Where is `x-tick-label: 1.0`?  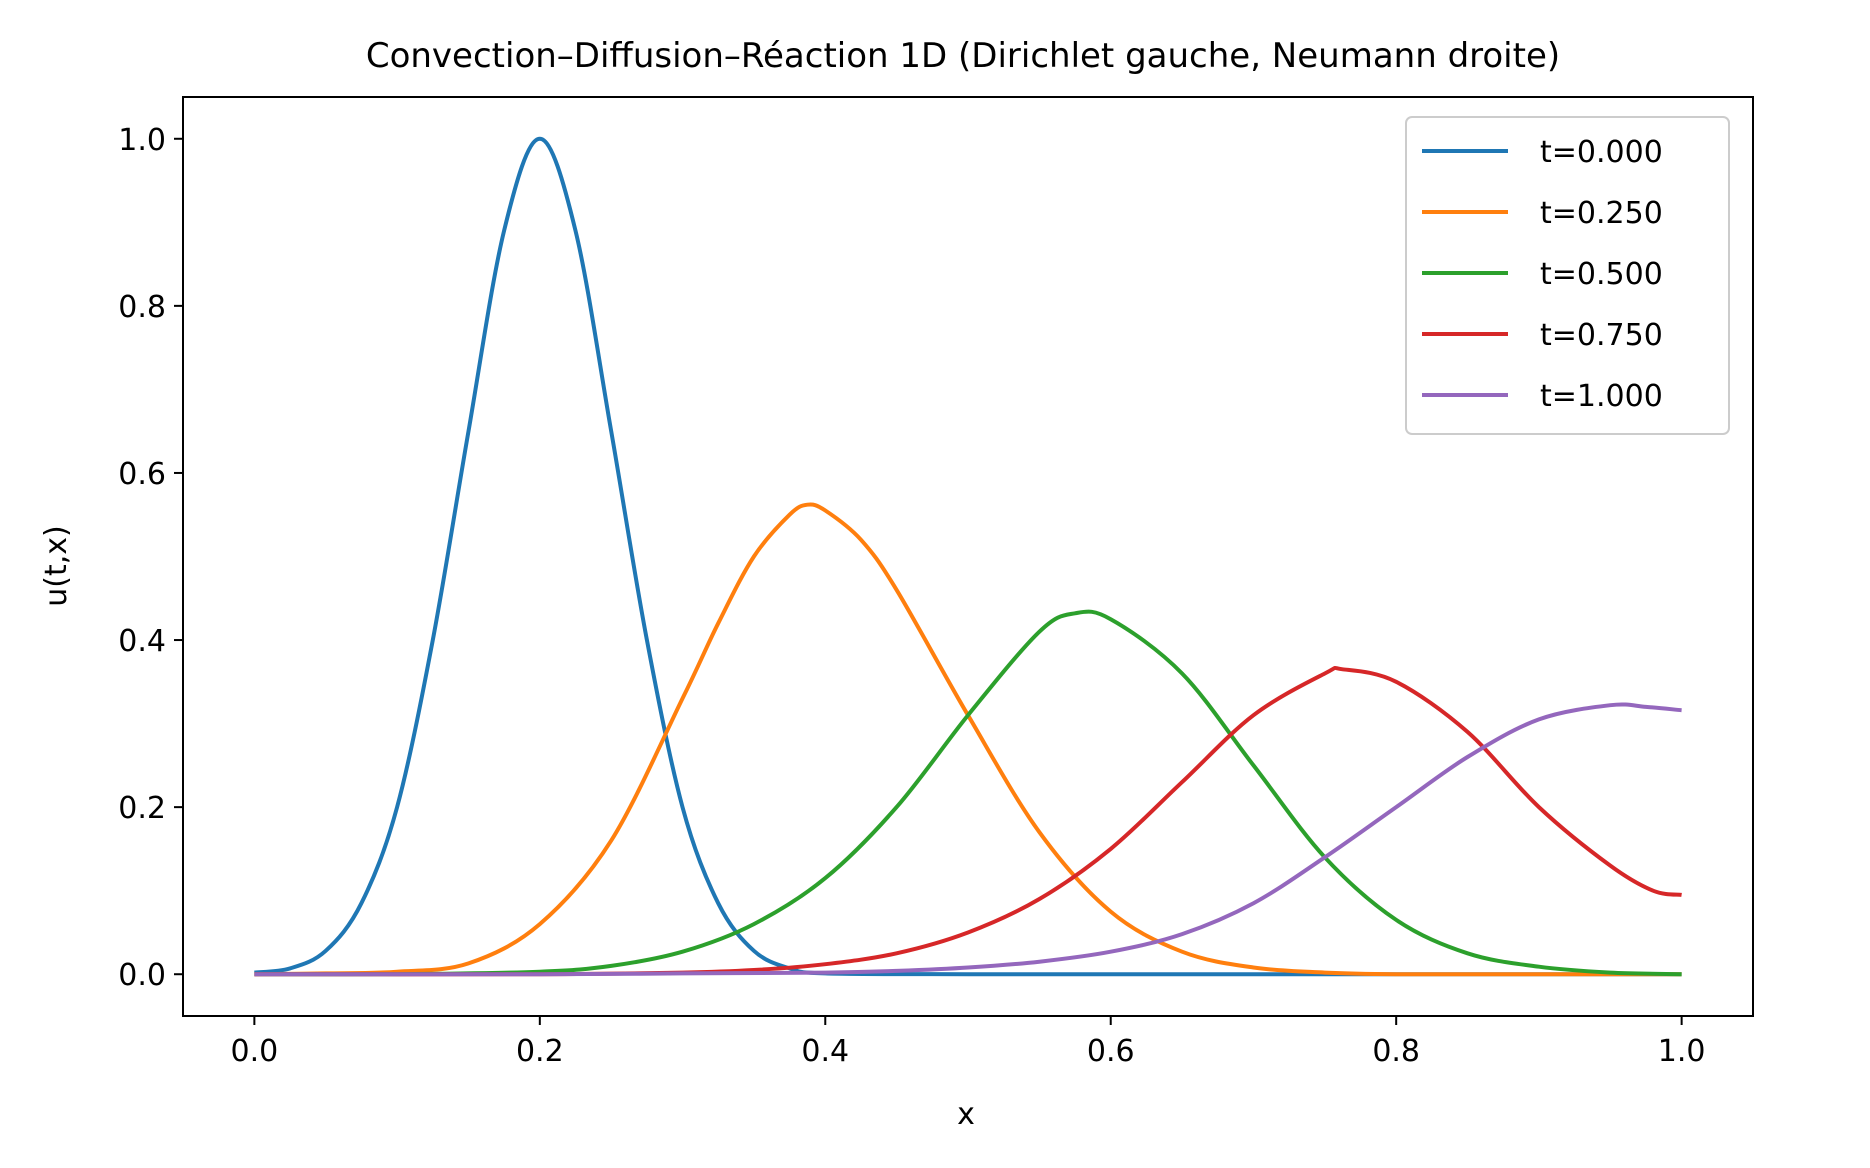
x-tick-label: 1.0 is located at coordinates (1682, 1051).